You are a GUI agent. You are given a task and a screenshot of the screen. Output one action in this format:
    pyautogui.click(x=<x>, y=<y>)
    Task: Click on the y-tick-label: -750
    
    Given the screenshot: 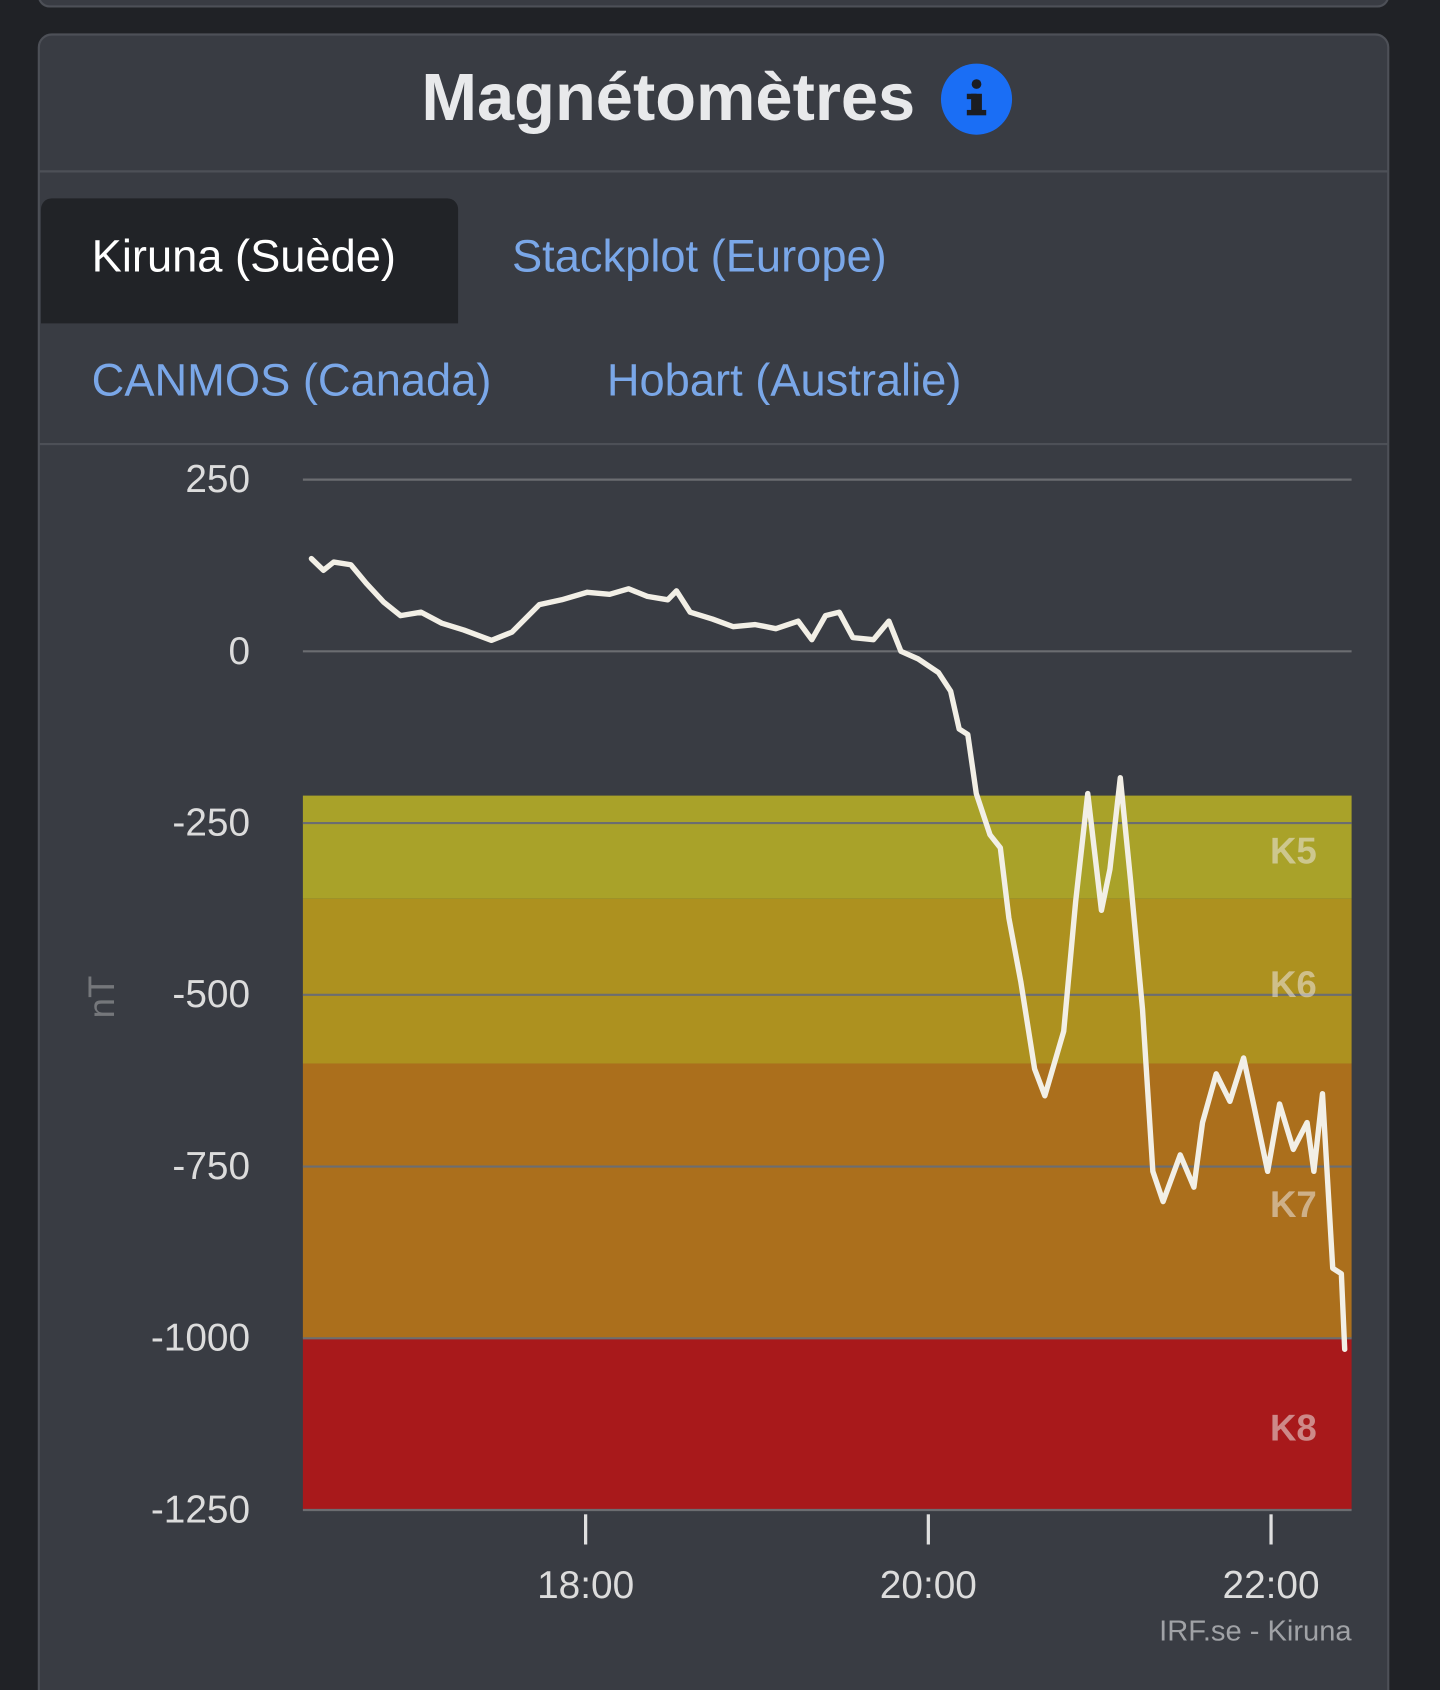 What is the action you would take?
    pyautogui.click(x=211, y=1166)
    